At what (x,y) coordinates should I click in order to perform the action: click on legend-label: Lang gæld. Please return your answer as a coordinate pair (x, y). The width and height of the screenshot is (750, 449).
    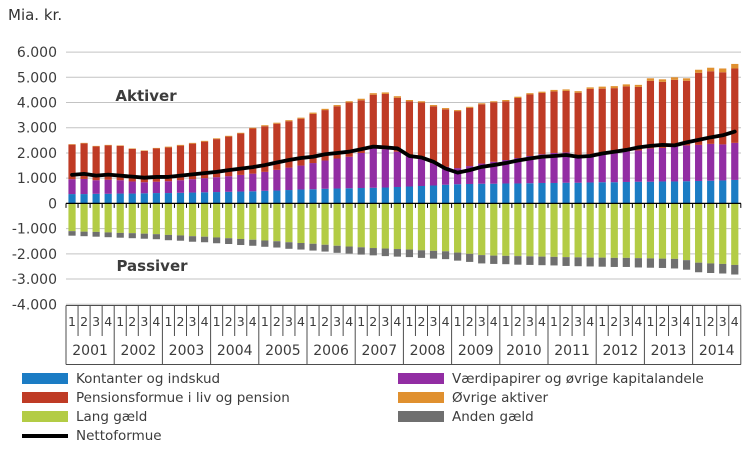
    Looking at the image, I should click on (112, 416).